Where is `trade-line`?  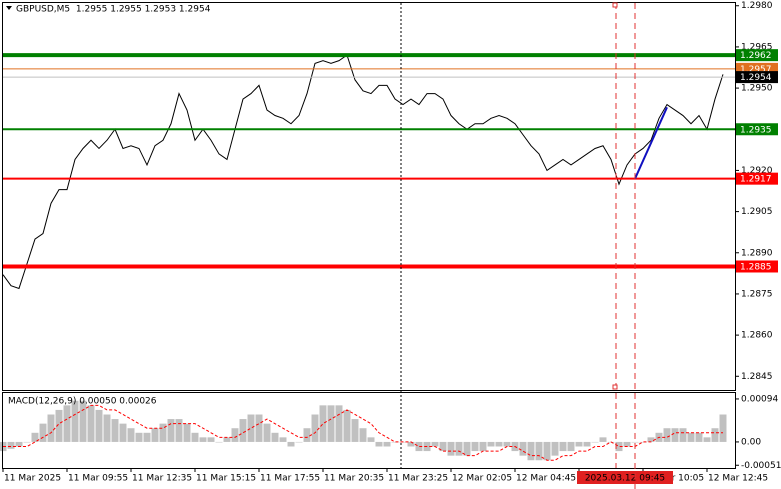
trade-line is located at coordinates (651, 143).